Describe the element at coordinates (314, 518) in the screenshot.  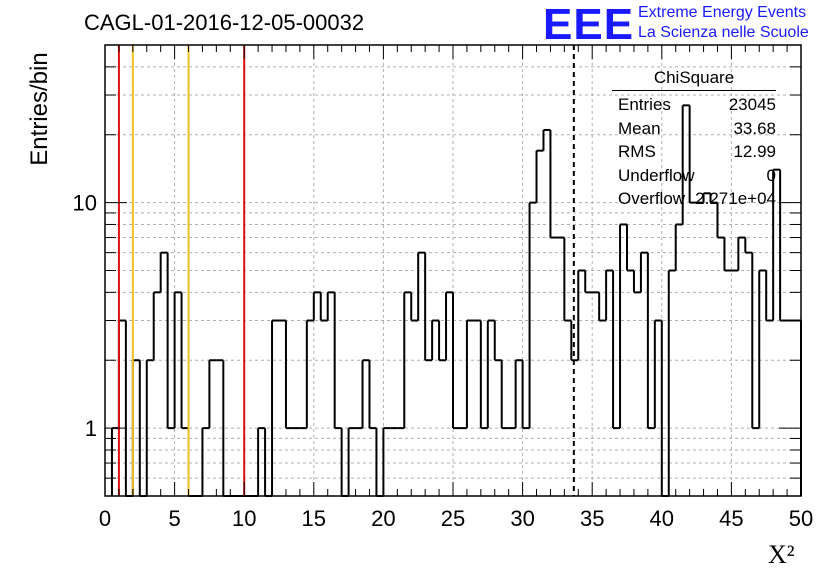
I see `x-tick-label: 15` at that location.